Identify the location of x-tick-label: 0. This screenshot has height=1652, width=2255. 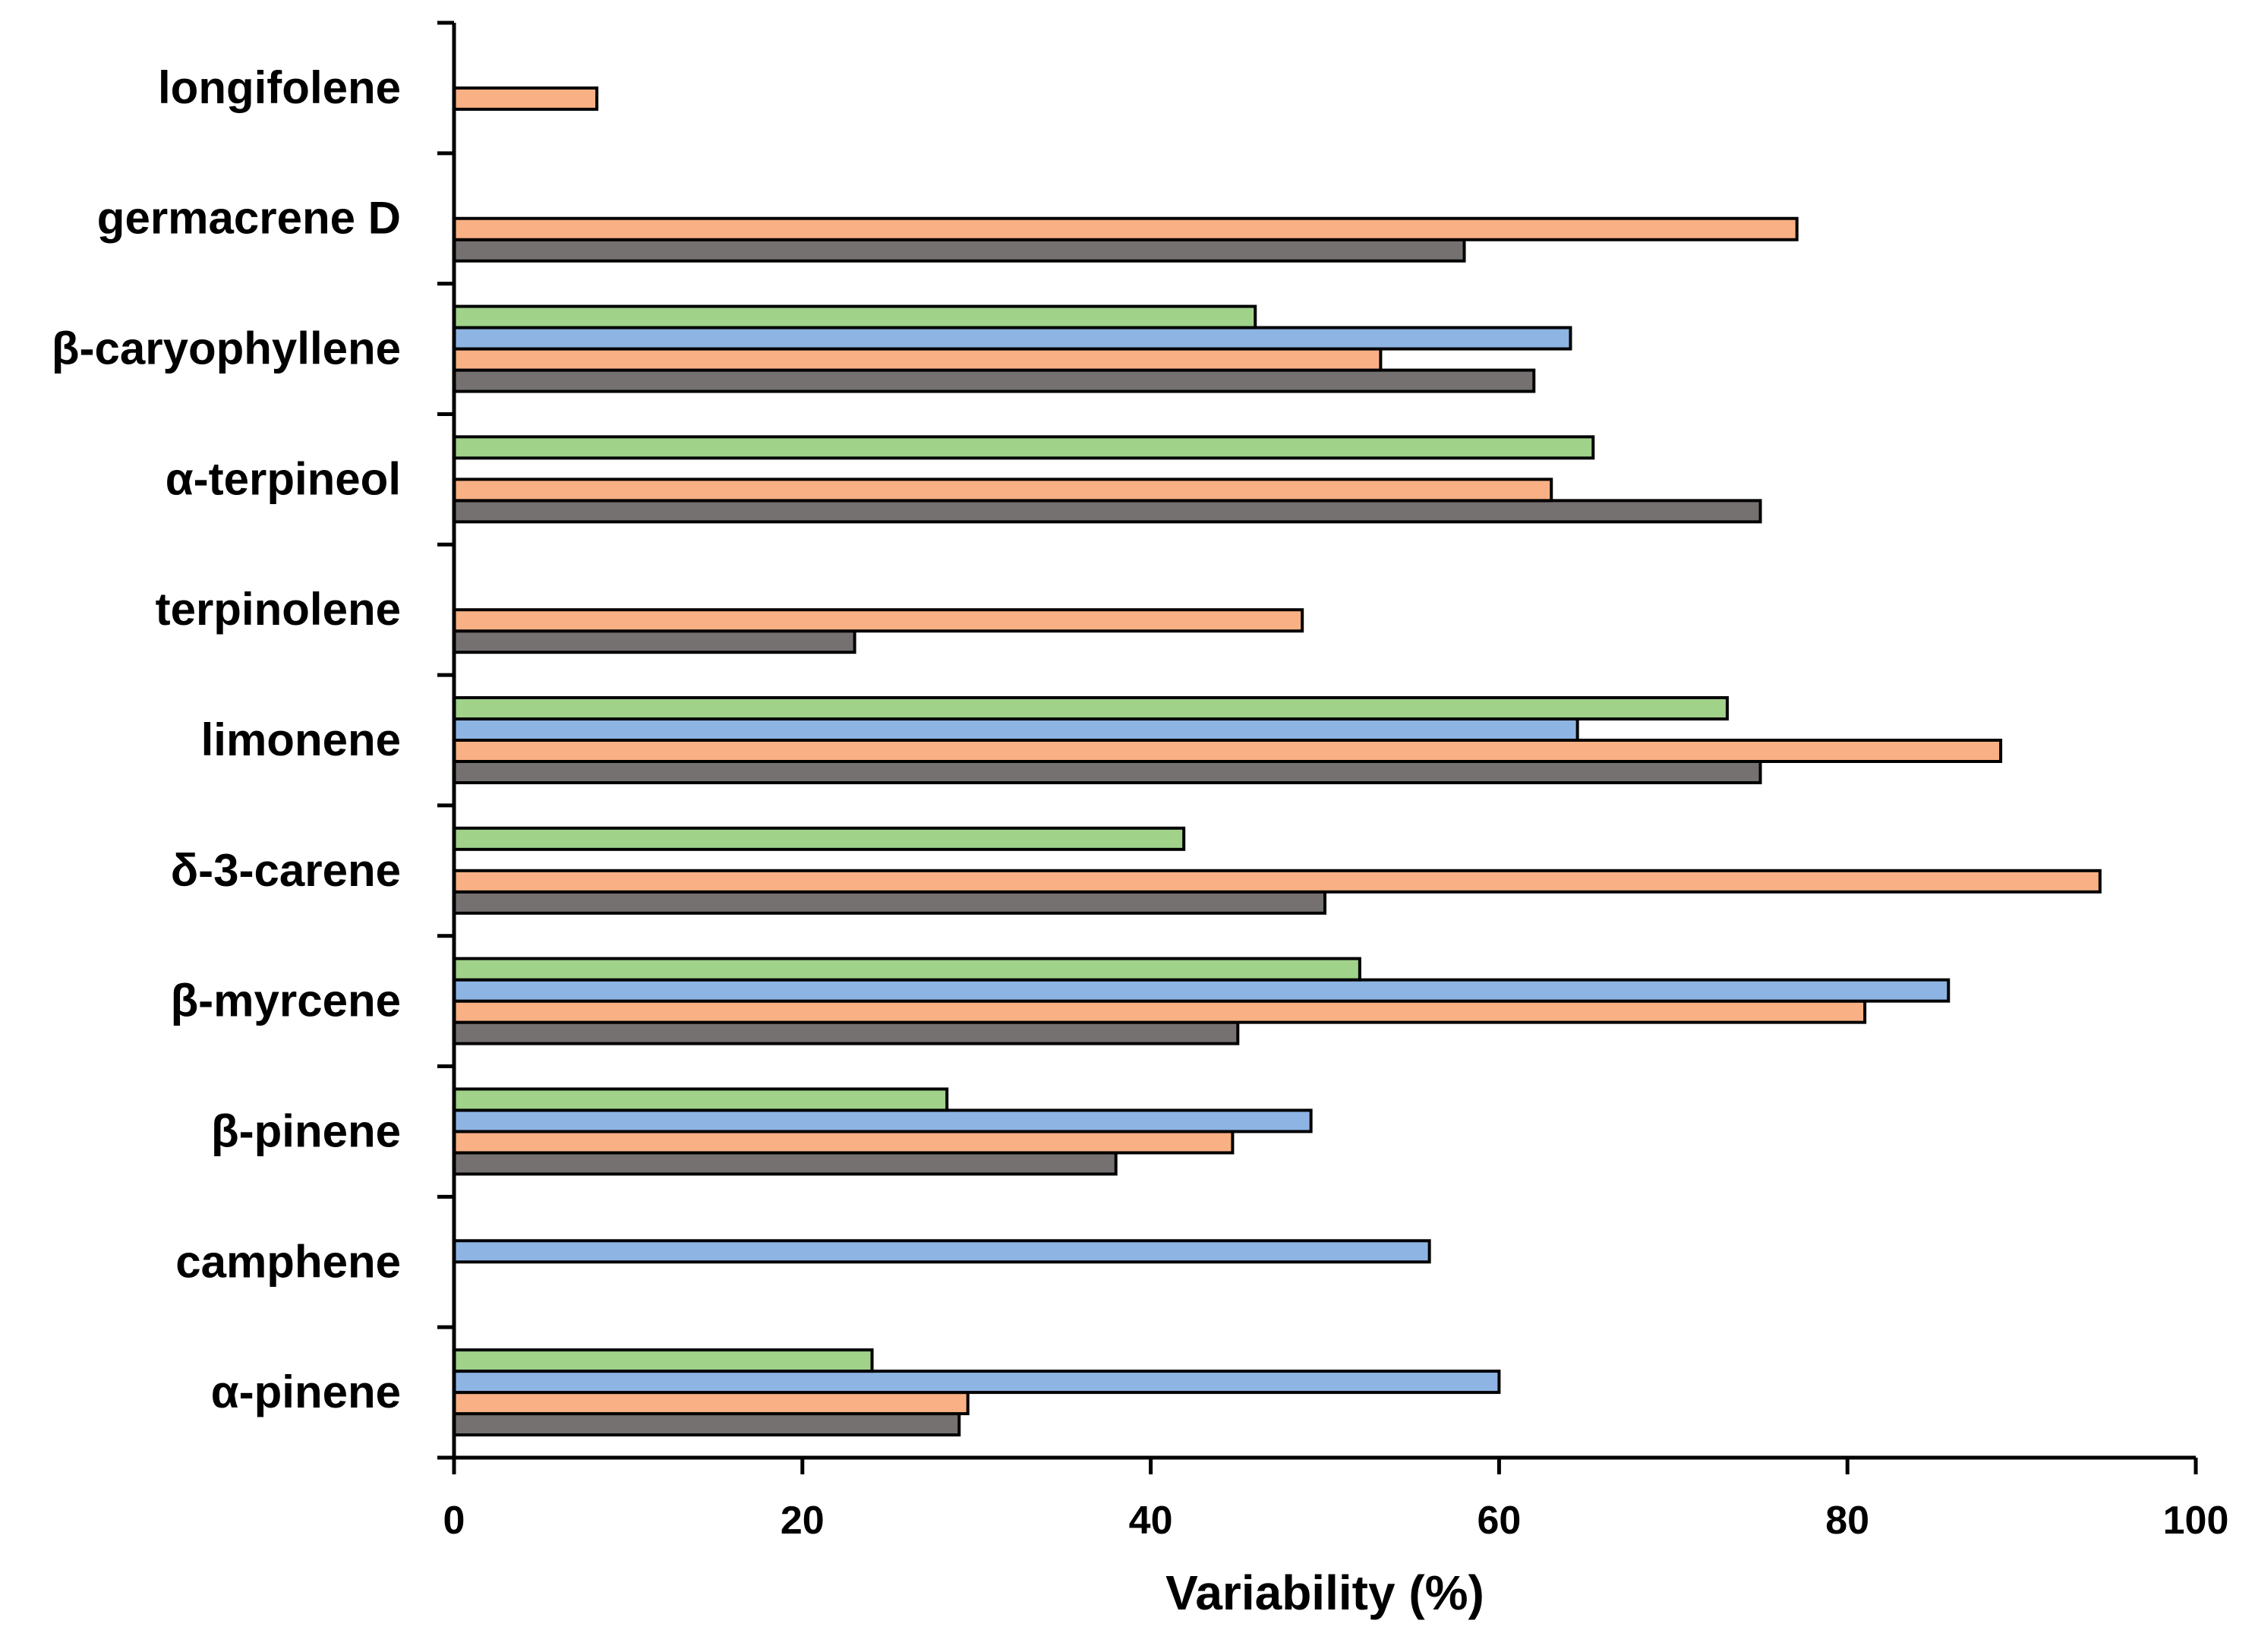
(454, 1521).